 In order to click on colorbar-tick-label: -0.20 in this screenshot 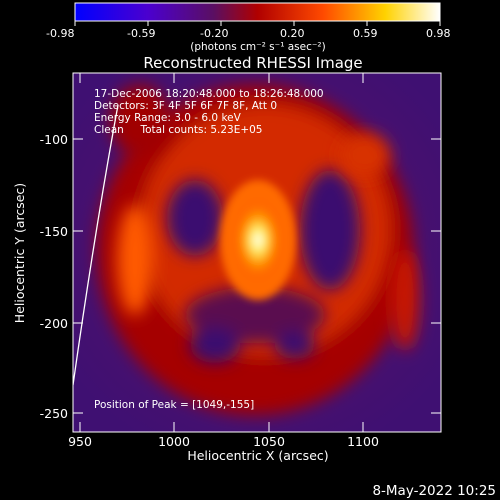, I will do `click(214, 33)`.